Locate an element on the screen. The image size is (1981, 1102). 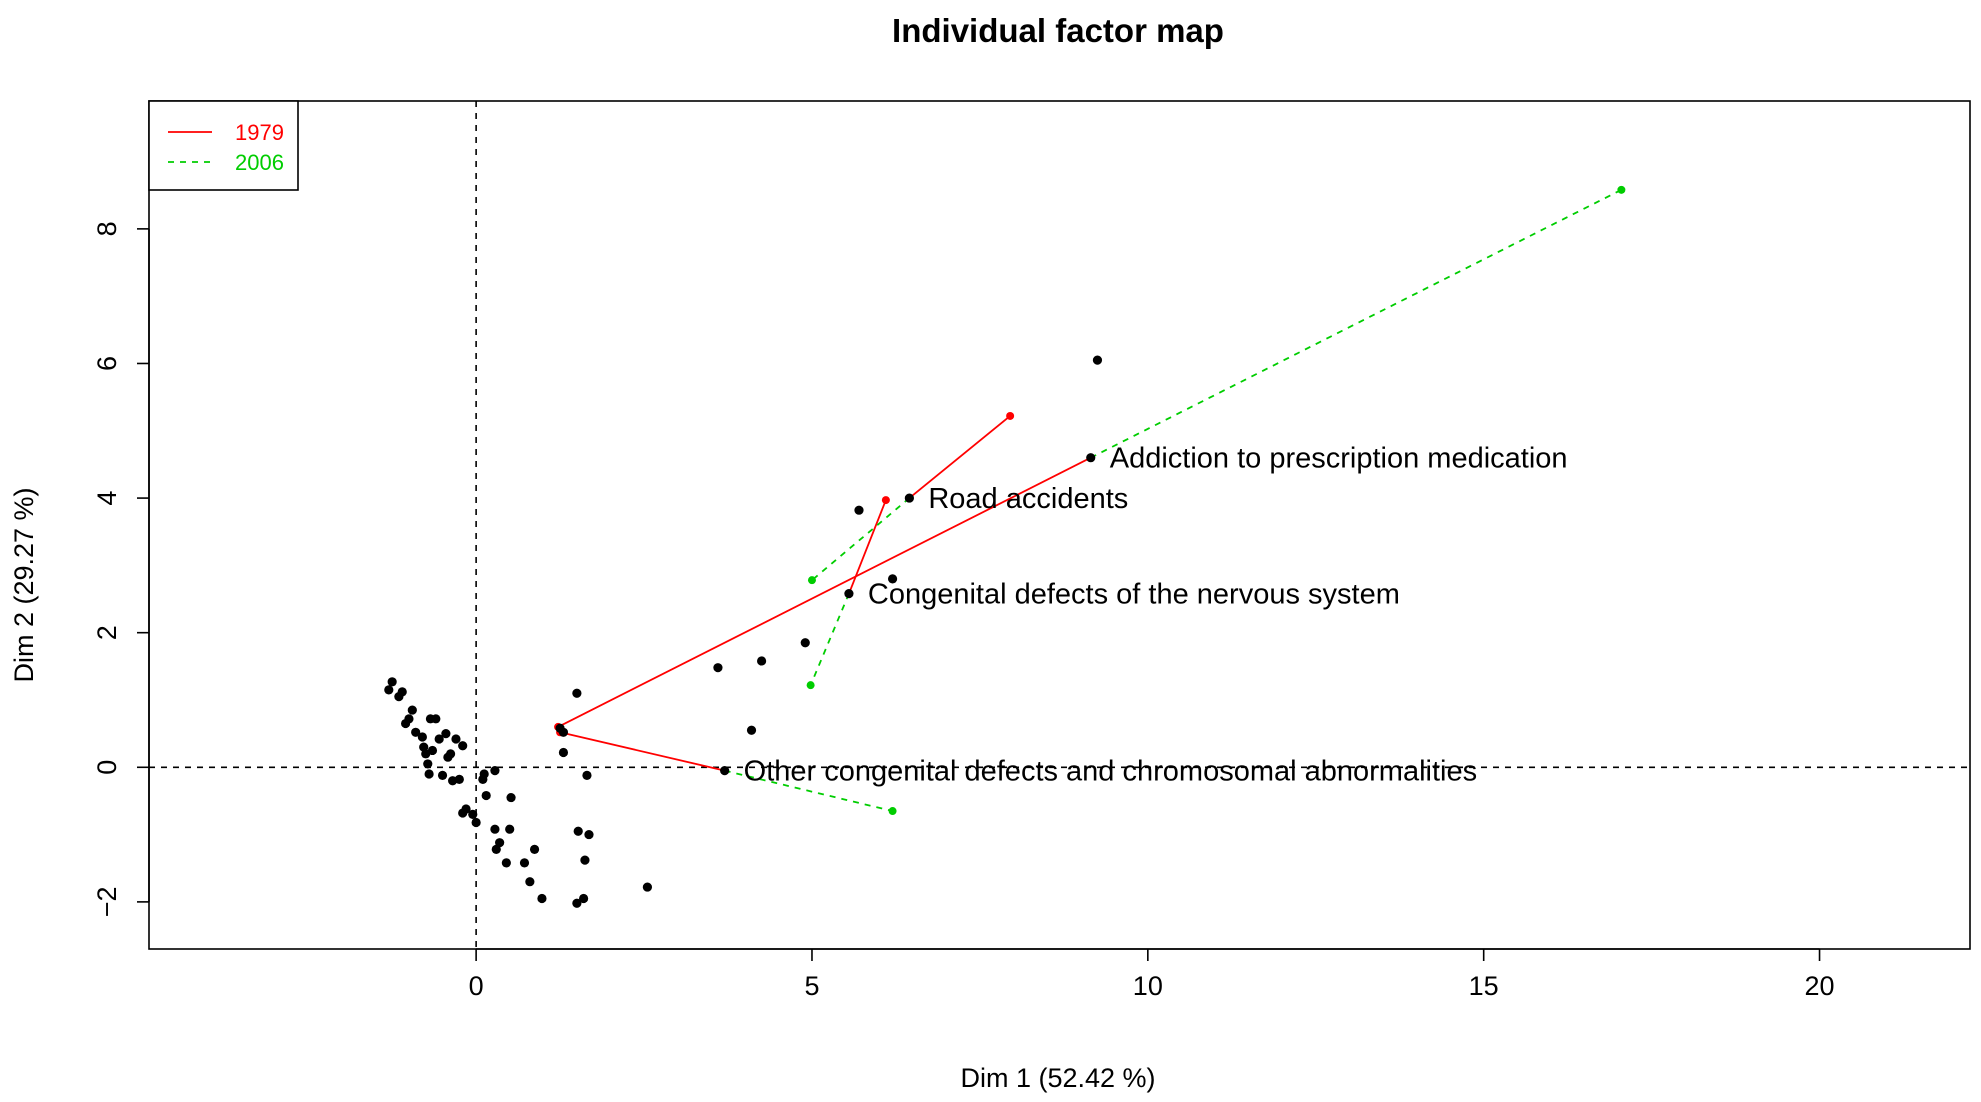
x-tick-label-2: 10 is located at coordinates (1148, 986).